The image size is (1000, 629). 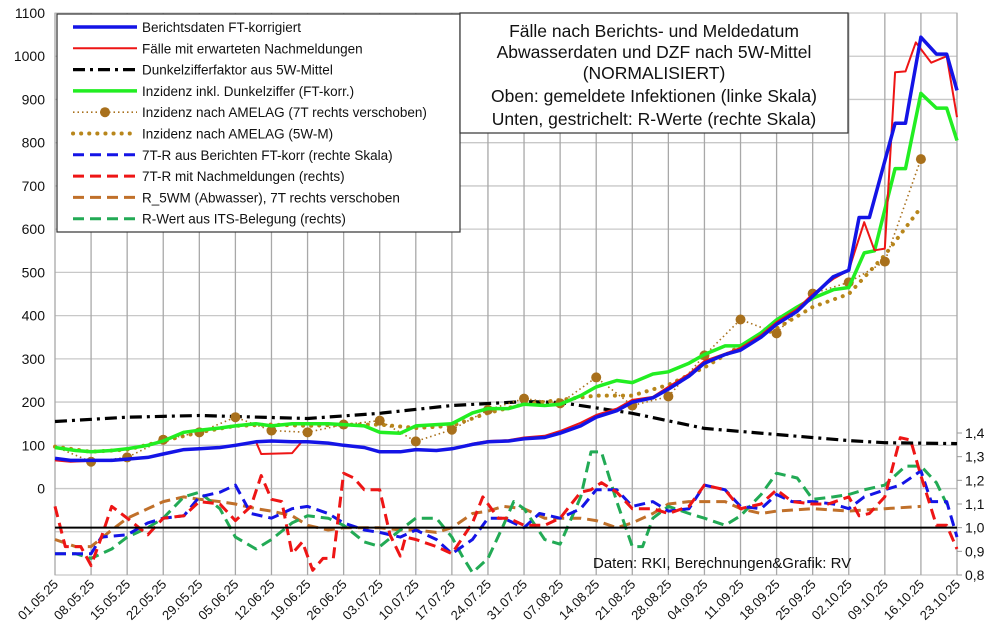 What do you see at coordinates (975, 551) in the screenshot?
I see `y-right-tick-label: 0,9` at bounding box center [975, 551].